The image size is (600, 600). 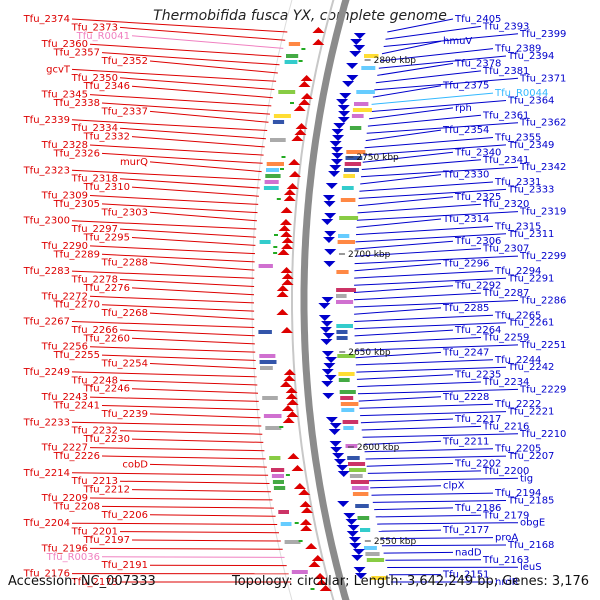 What do you see at coordinates (477, 508) in the screenshot?
I see `forward-gene-label: Tfu_2186` at bounding box center [477, 508].